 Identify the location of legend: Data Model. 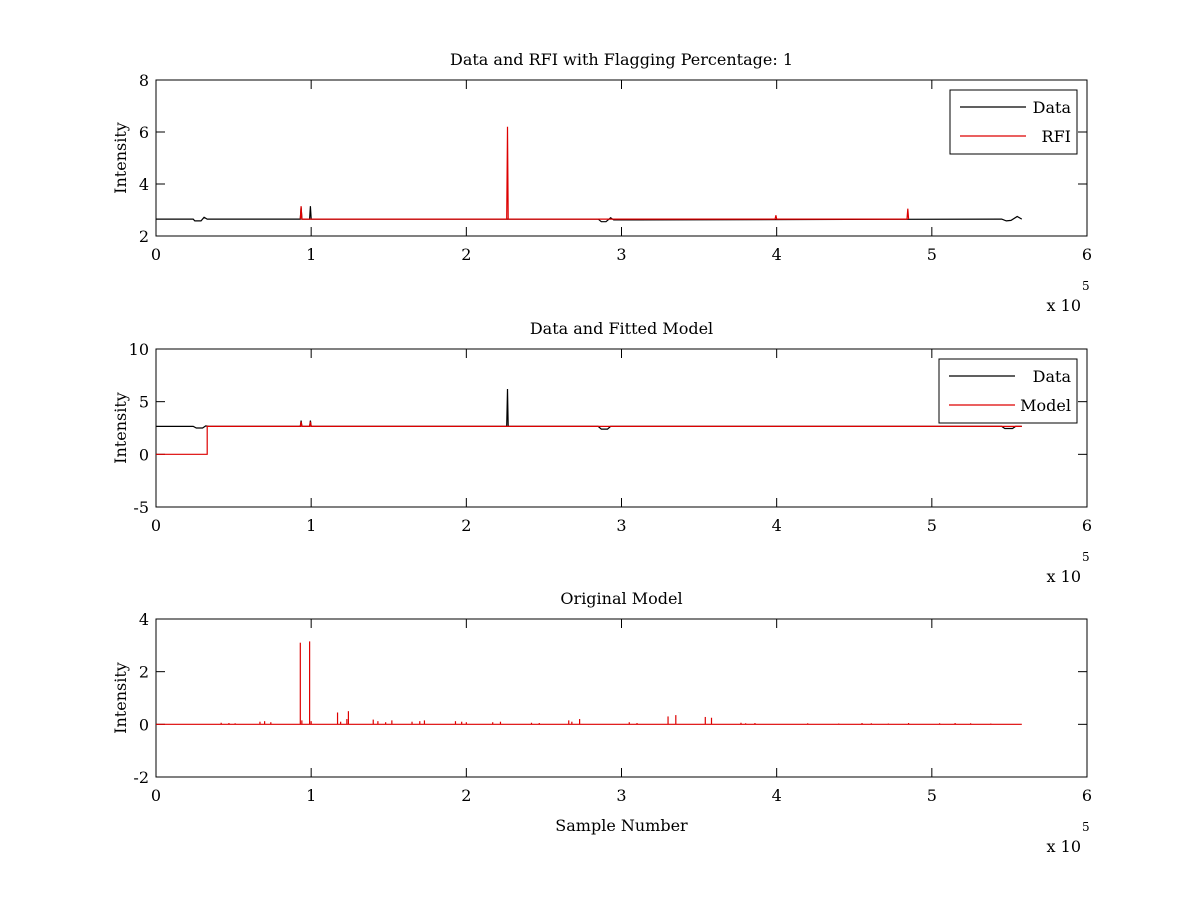
(1008, 391).